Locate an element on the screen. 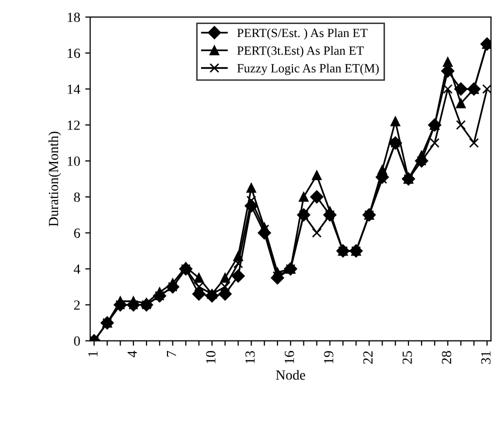 This screenshot has width=501, height=426. x-tick-label: 28 is located at coordinates (447, 357).